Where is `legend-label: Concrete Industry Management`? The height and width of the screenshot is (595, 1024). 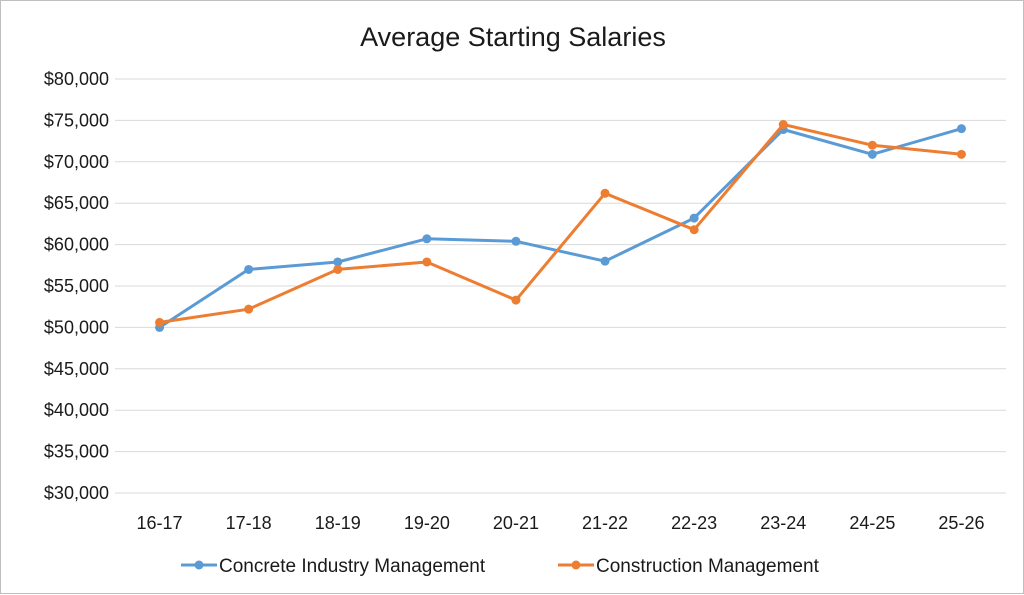
legend-label: Concrete Industry Management is located at coordinates (352, 566).